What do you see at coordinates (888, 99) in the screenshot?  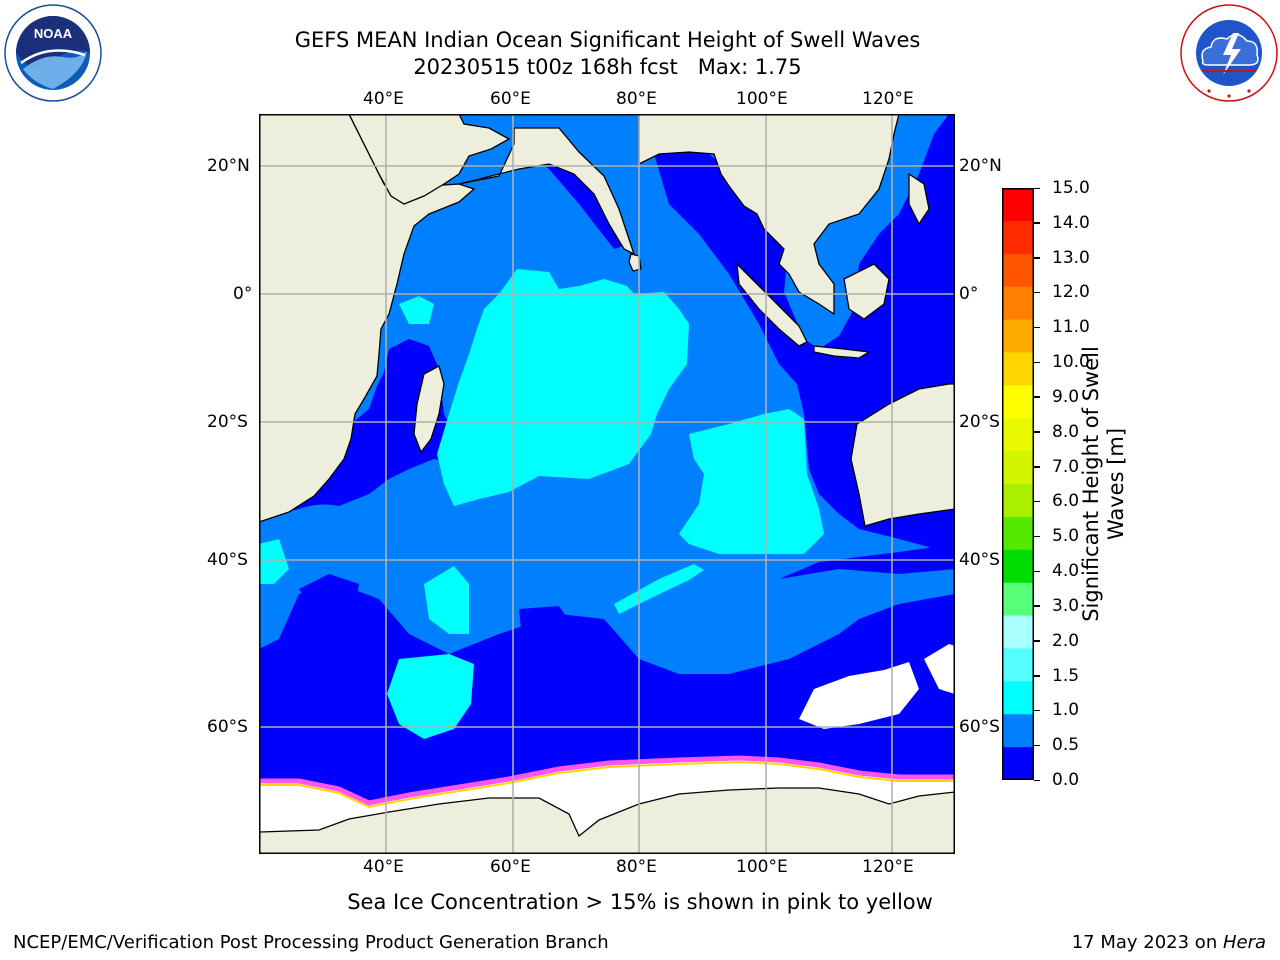 I see `lon-top-120e: 120°E` at bounding box center [888, 99].